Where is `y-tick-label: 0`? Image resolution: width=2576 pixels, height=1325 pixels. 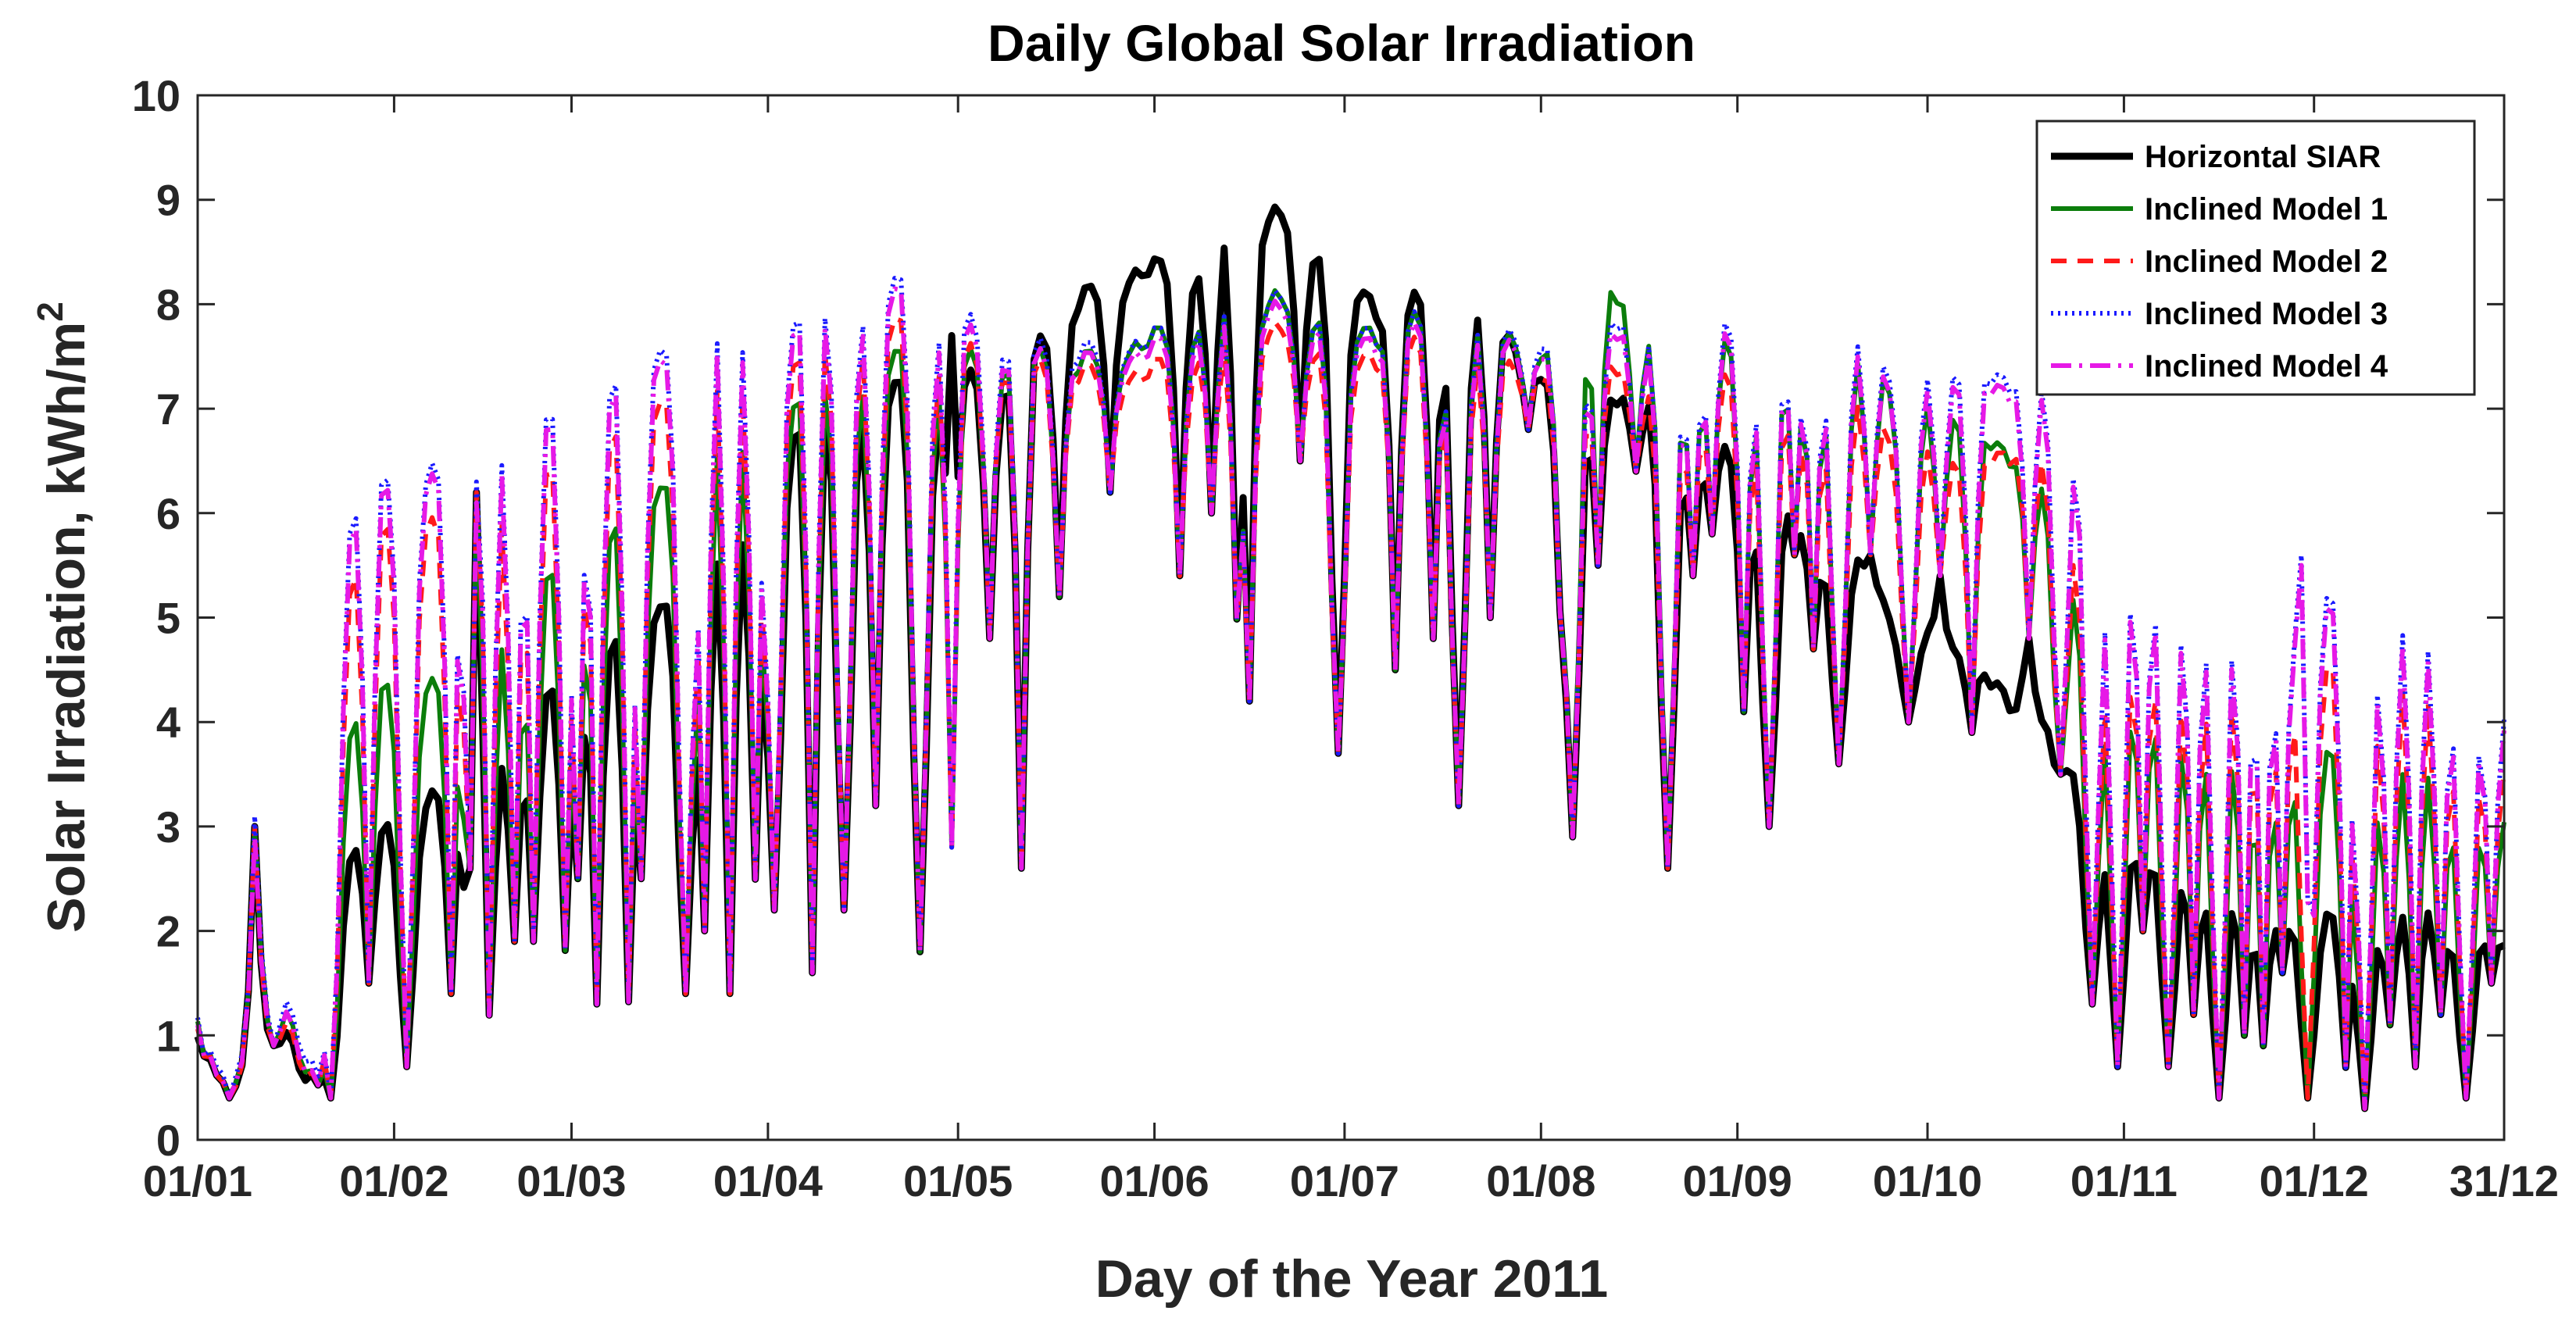
y-tick-label: 0 is located at coordinates (168, 1140).